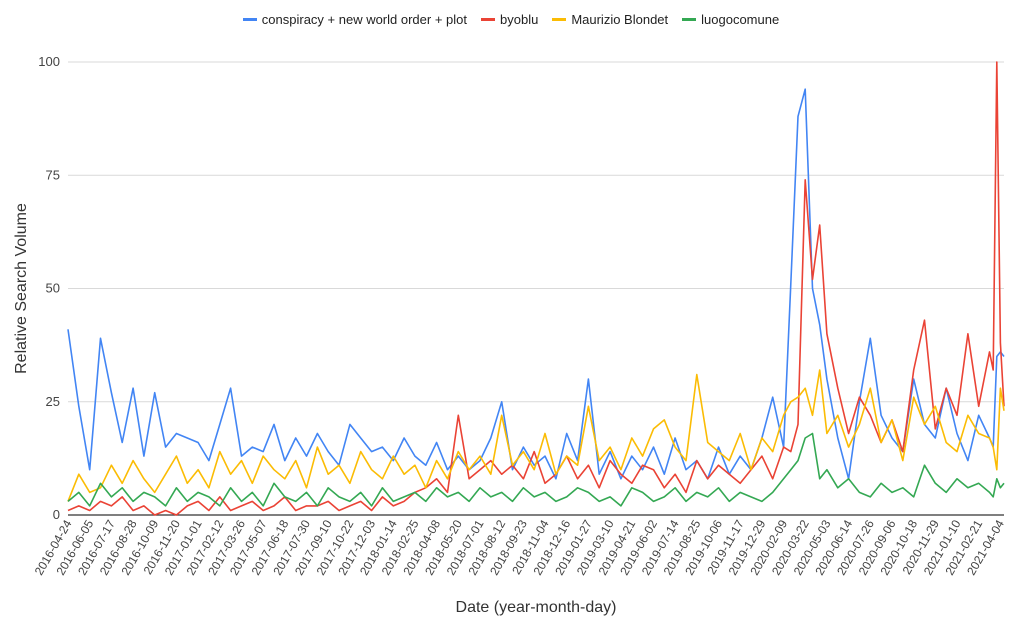 This screenshot has width=1022, height=619. I want to click on legend-item: Maurizio Blondet, so click(610, 19).